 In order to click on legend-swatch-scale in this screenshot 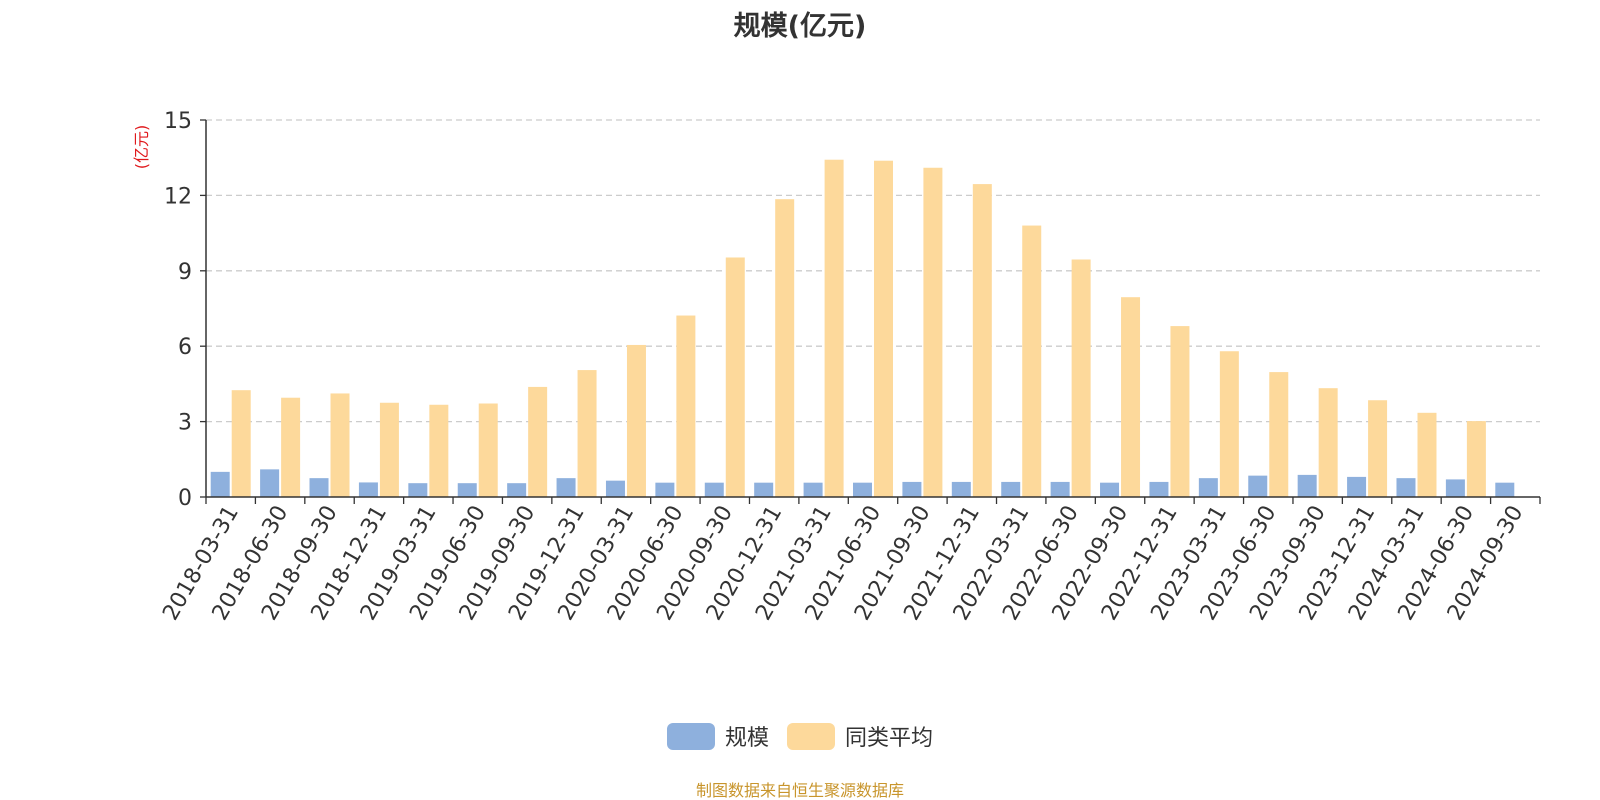, I will do `click(690, 736)`.